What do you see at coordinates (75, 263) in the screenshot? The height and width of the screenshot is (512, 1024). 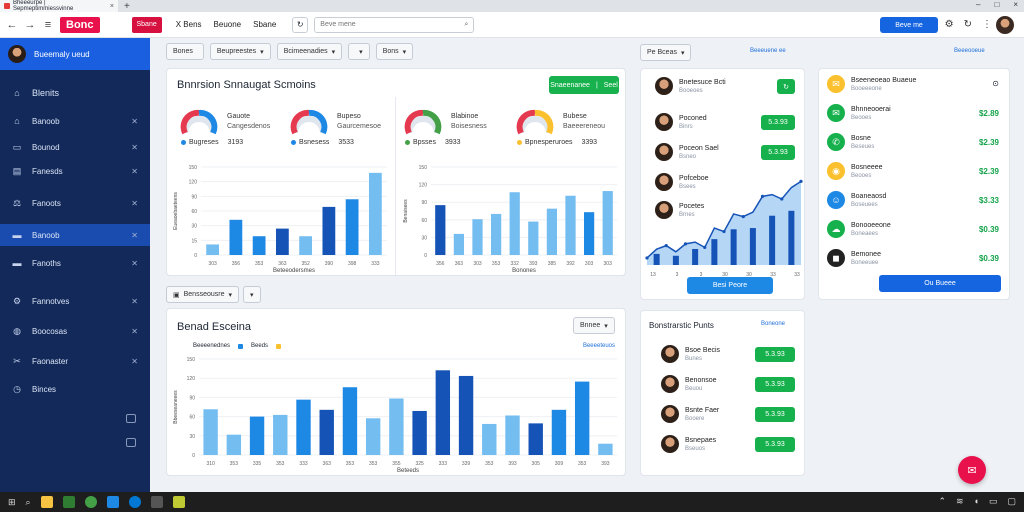 I see `sidebar-item: ▬ Fanoths ✕` at bounding box center [75, 263].